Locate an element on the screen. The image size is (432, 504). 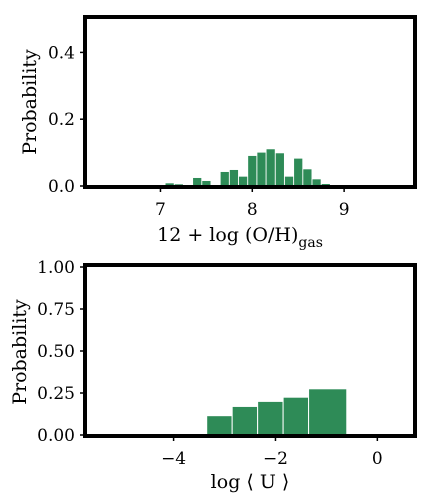
top-x-axis-label: 12 + log (O/H)gas is located at coordinates (240, 237).